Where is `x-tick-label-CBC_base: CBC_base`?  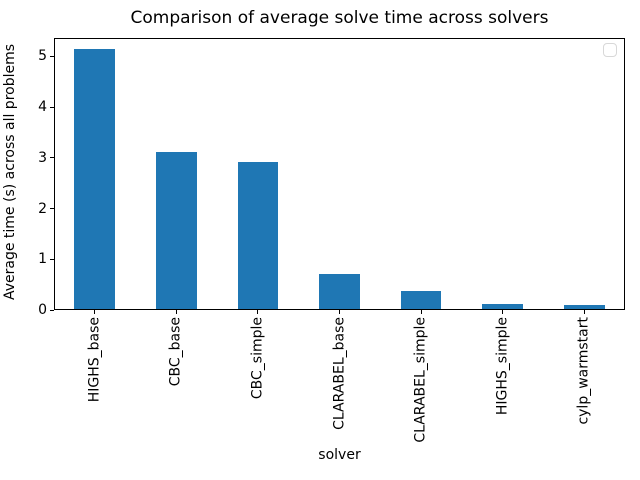
x-tick-label-CBC_base: CBC_base is located at coordinates (176, 351).